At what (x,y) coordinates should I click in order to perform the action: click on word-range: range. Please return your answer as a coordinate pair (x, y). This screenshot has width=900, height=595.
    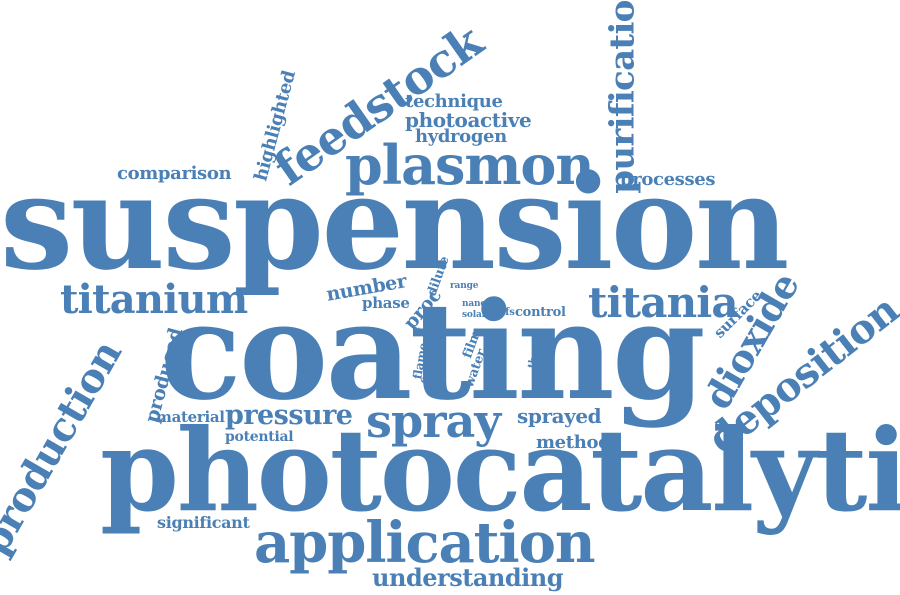
    Looking at the image, I should click on (464, 286).